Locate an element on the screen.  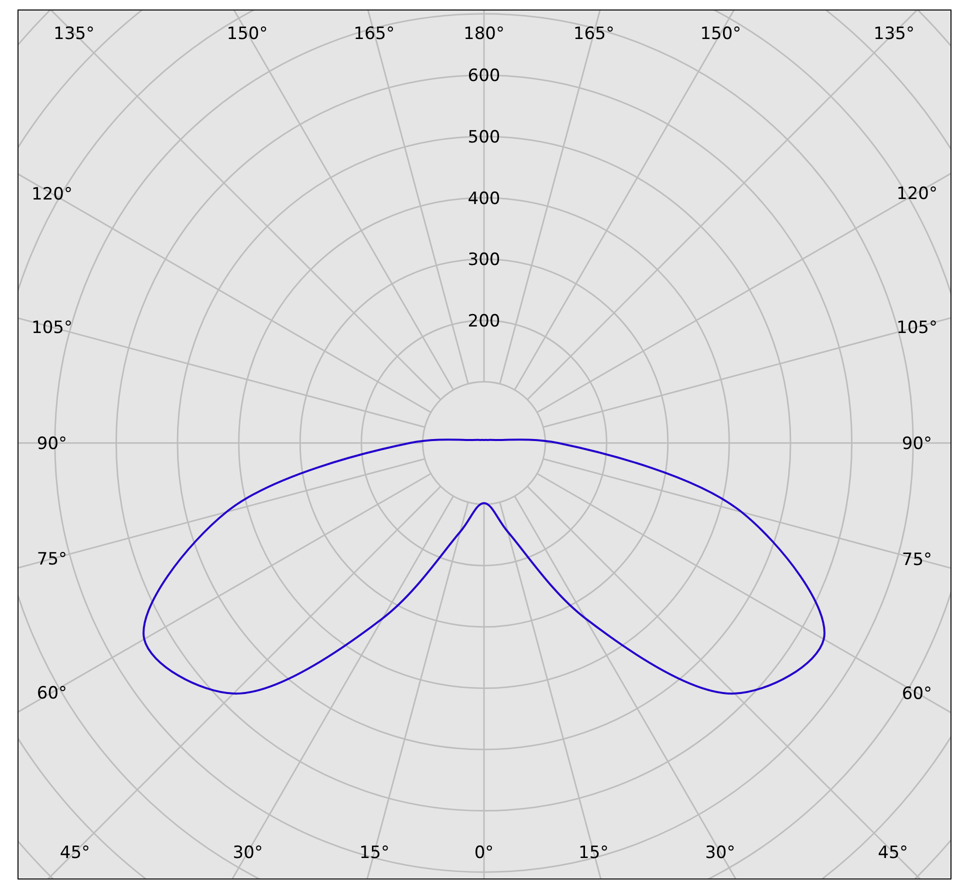
spoke-label: 0° is located at coordinates (484, 852).